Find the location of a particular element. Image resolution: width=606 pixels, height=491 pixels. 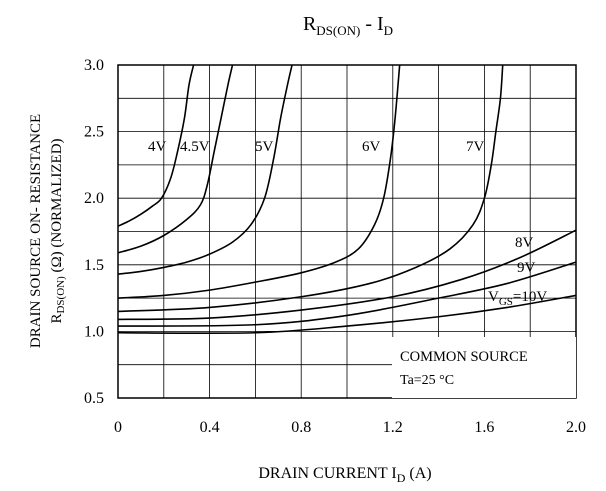

x-tick-label: 1.2 is located at coordinates (393, 427).